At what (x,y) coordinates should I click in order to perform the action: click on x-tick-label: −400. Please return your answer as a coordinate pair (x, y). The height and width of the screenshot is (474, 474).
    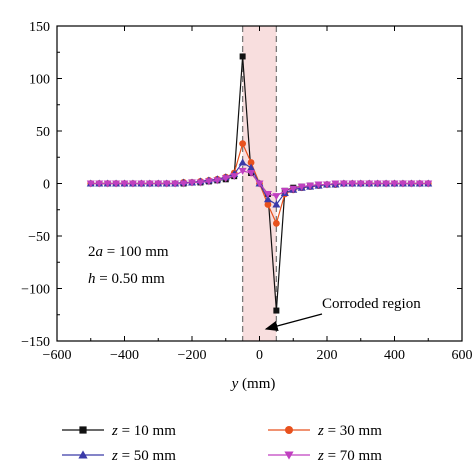
    Looking at the image, I should click on (124, 355).